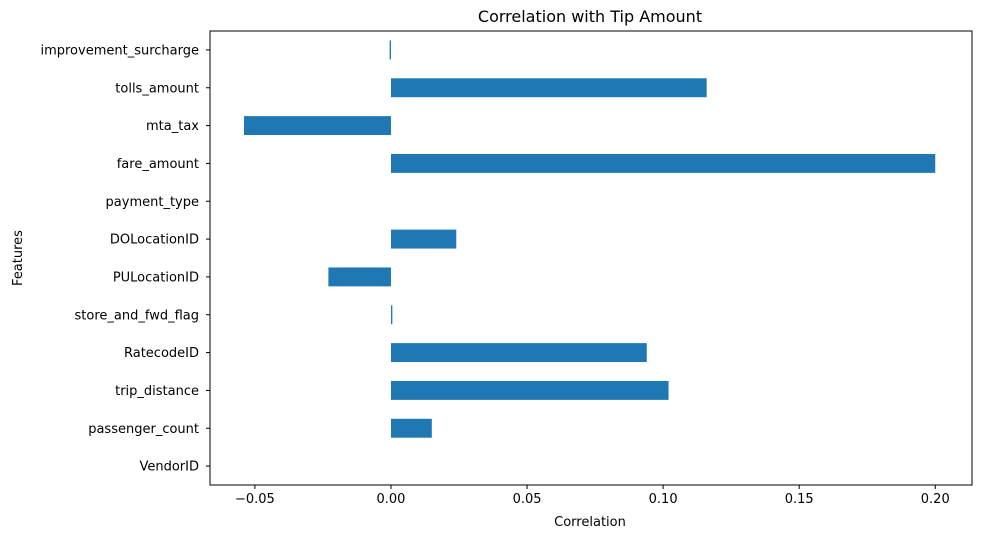 The width and height of the screenshot is (984, 541). I want to click on chart-title: Correlation with Tip Amount, so click(590, 16).